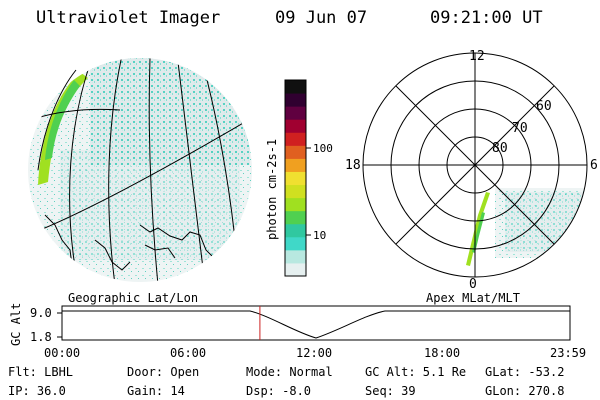 The height and width of the screenshot is (400, 600). Describe the element at coordinates (323, 148) in the screenshot. I see `colorbar-tick-100: 100` at that location.